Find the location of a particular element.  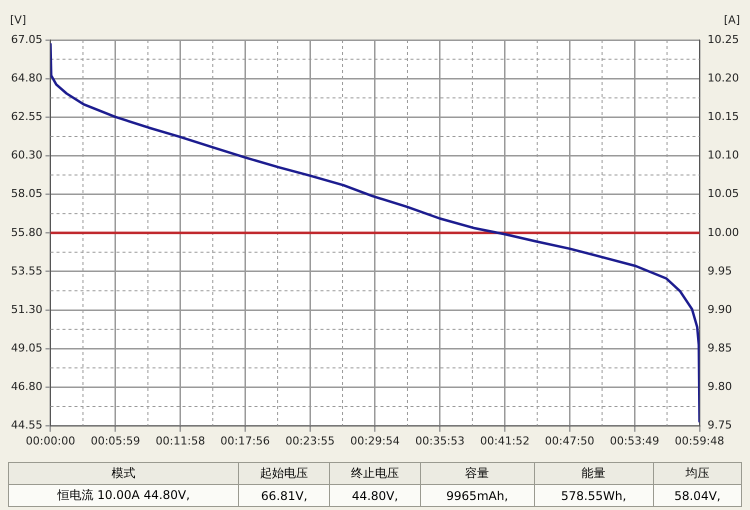

y2-tick-label: 10.25 is located at coordinates (724, 39).